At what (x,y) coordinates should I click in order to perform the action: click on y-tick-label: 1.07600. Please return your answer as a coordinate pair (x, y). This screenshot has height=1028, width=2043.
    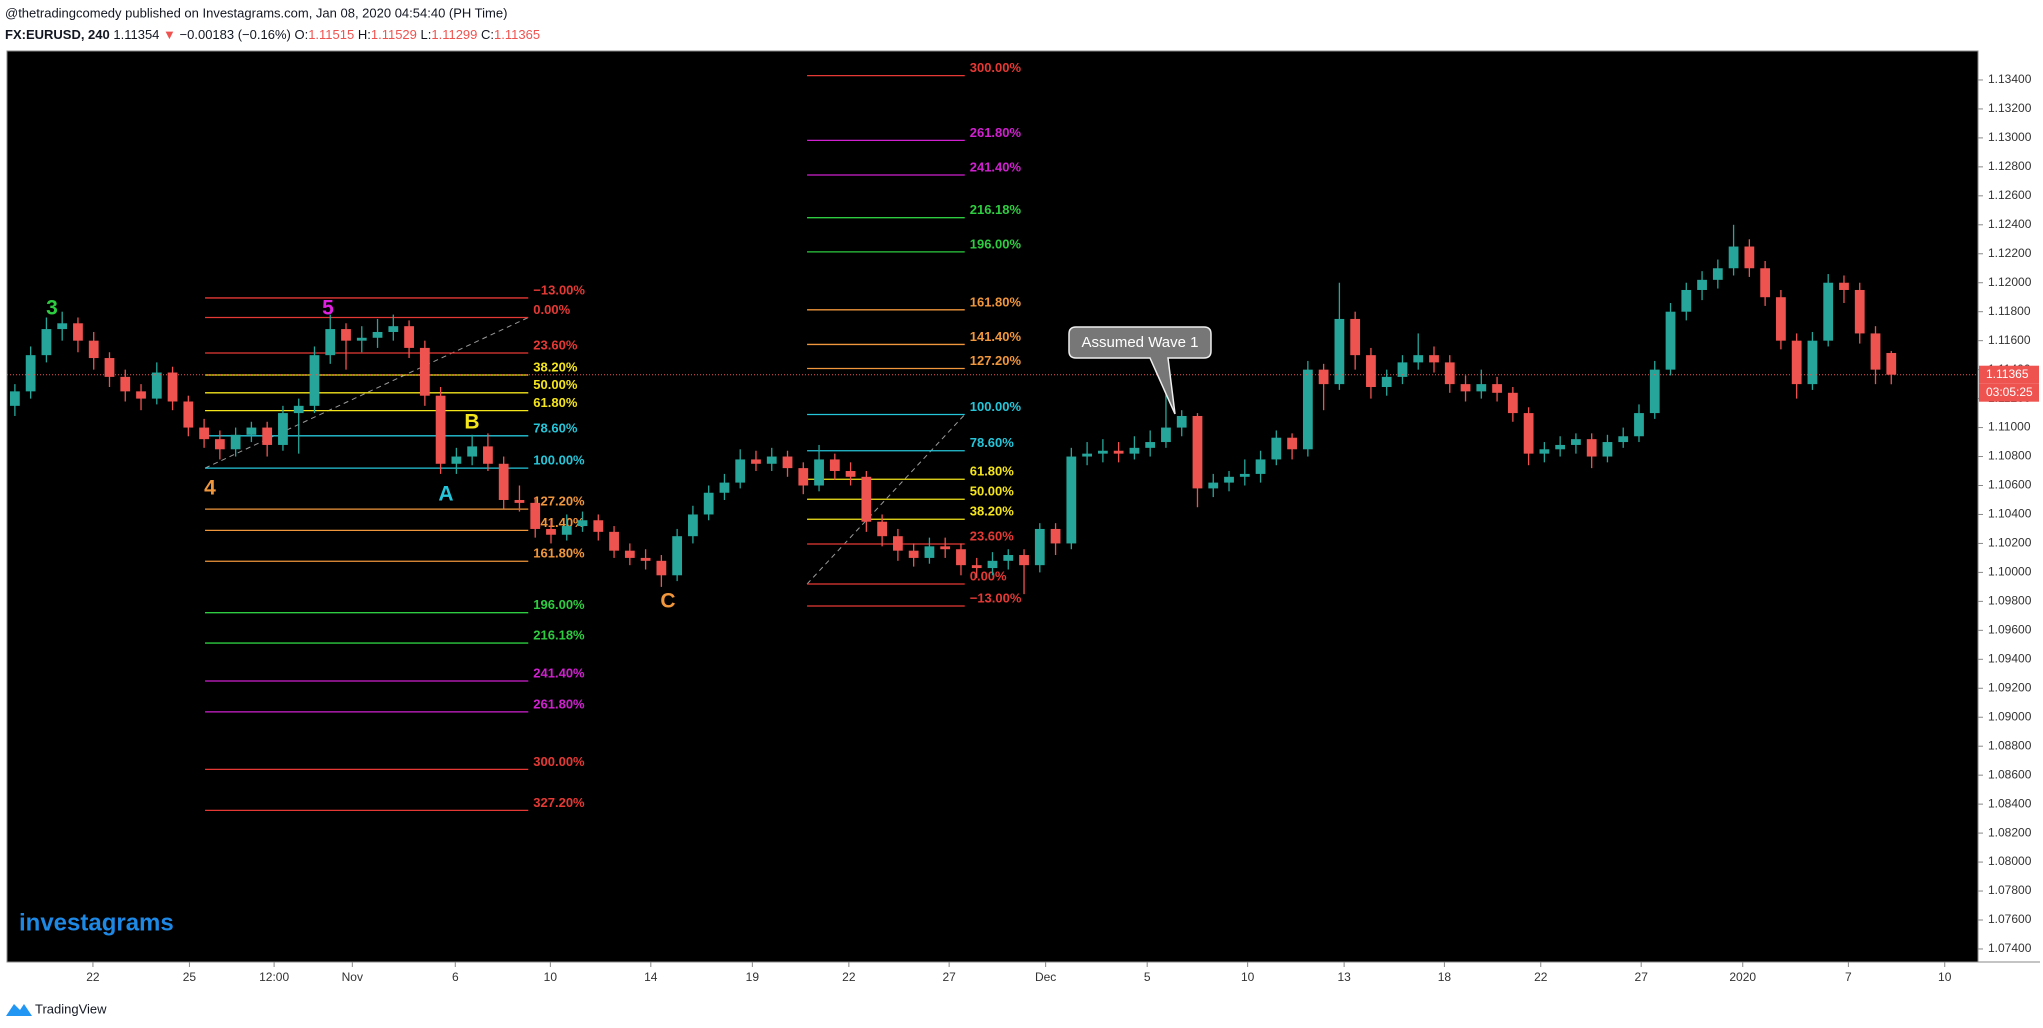
    Looking at the image, I should click on (2010, 919).